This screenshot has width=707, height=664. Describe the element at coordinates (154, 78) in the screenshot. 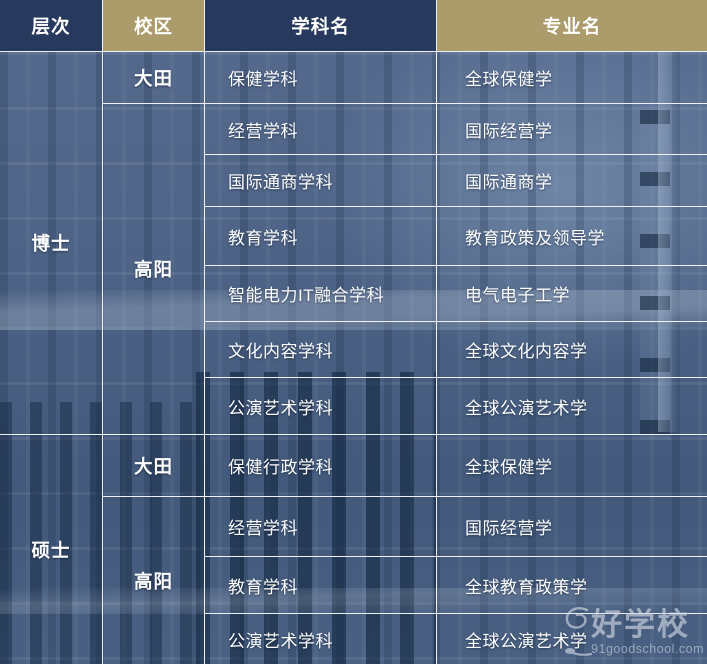

I see `campus-cell-daejeon-doctor: 大田` at that location.